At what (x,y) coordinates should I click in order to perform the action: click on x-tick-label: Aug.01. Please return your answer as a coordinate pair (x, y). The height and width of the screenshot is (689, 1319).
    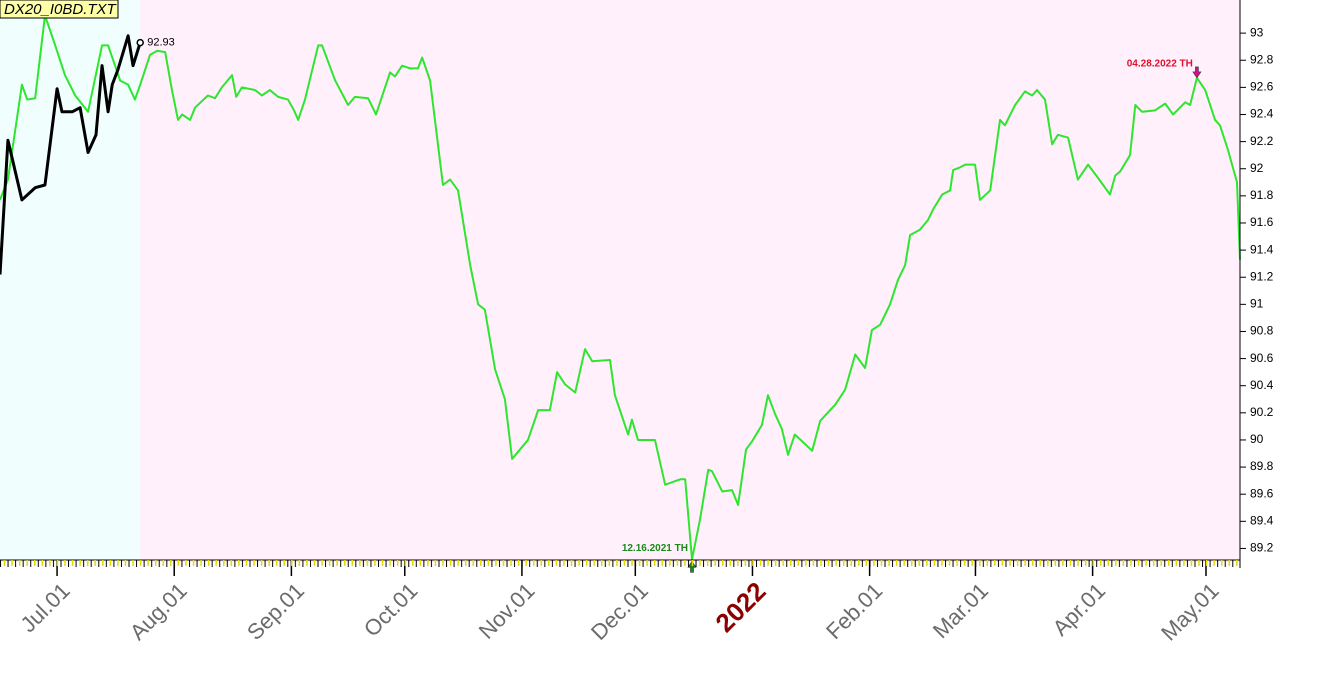
    Looking at the image, I should click on (158, 611).